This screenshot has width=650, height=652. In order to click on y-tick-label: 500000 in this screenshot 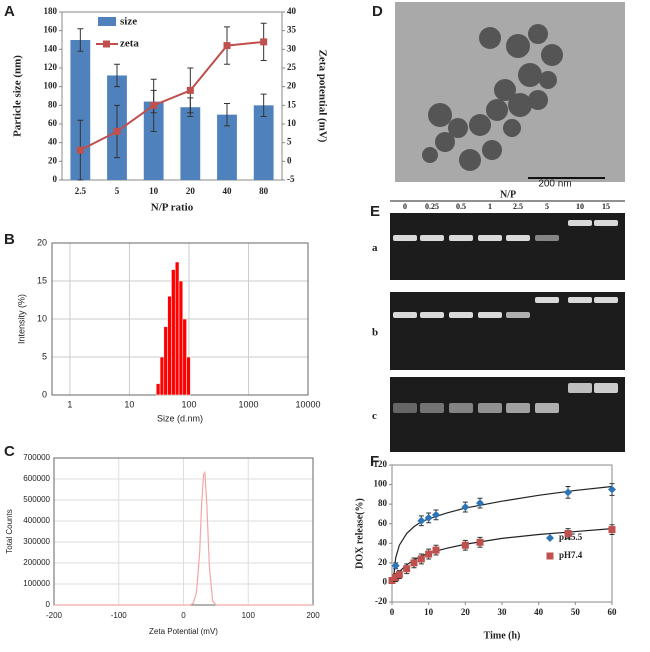, I will do `click(36, 499)`.